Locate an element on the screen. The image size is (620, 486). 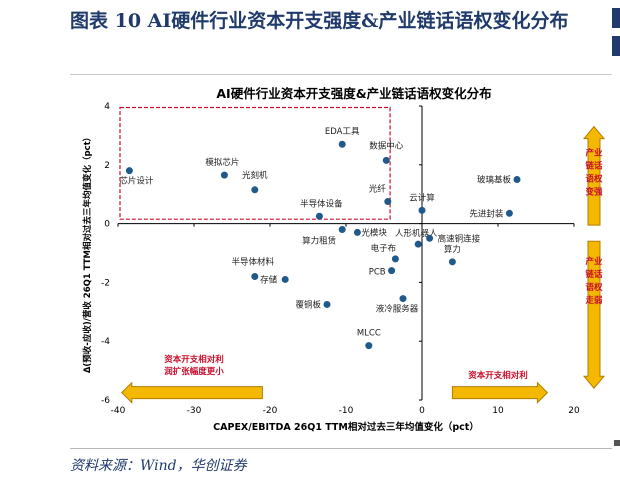
source-note: 资料来源：Wind，华创证券 is located at coordinates (158, 466).